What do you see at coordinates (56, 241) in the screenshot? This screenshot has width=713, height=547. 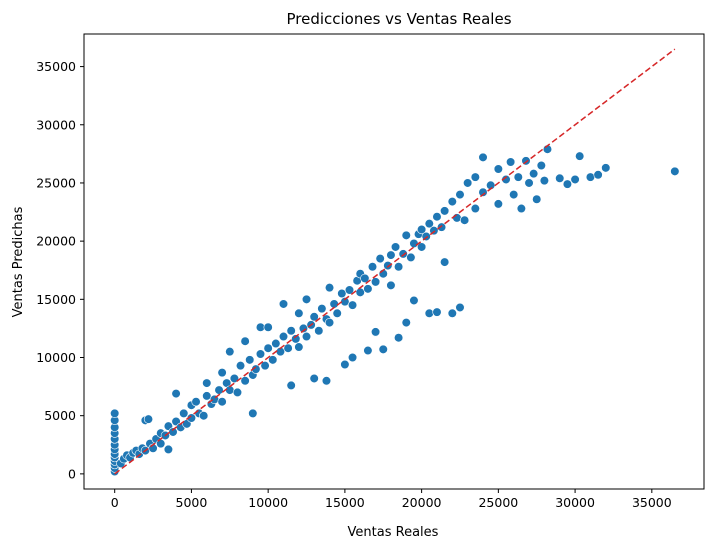 I see `y-tick-label: 20000` at bounding box center [56, 241].